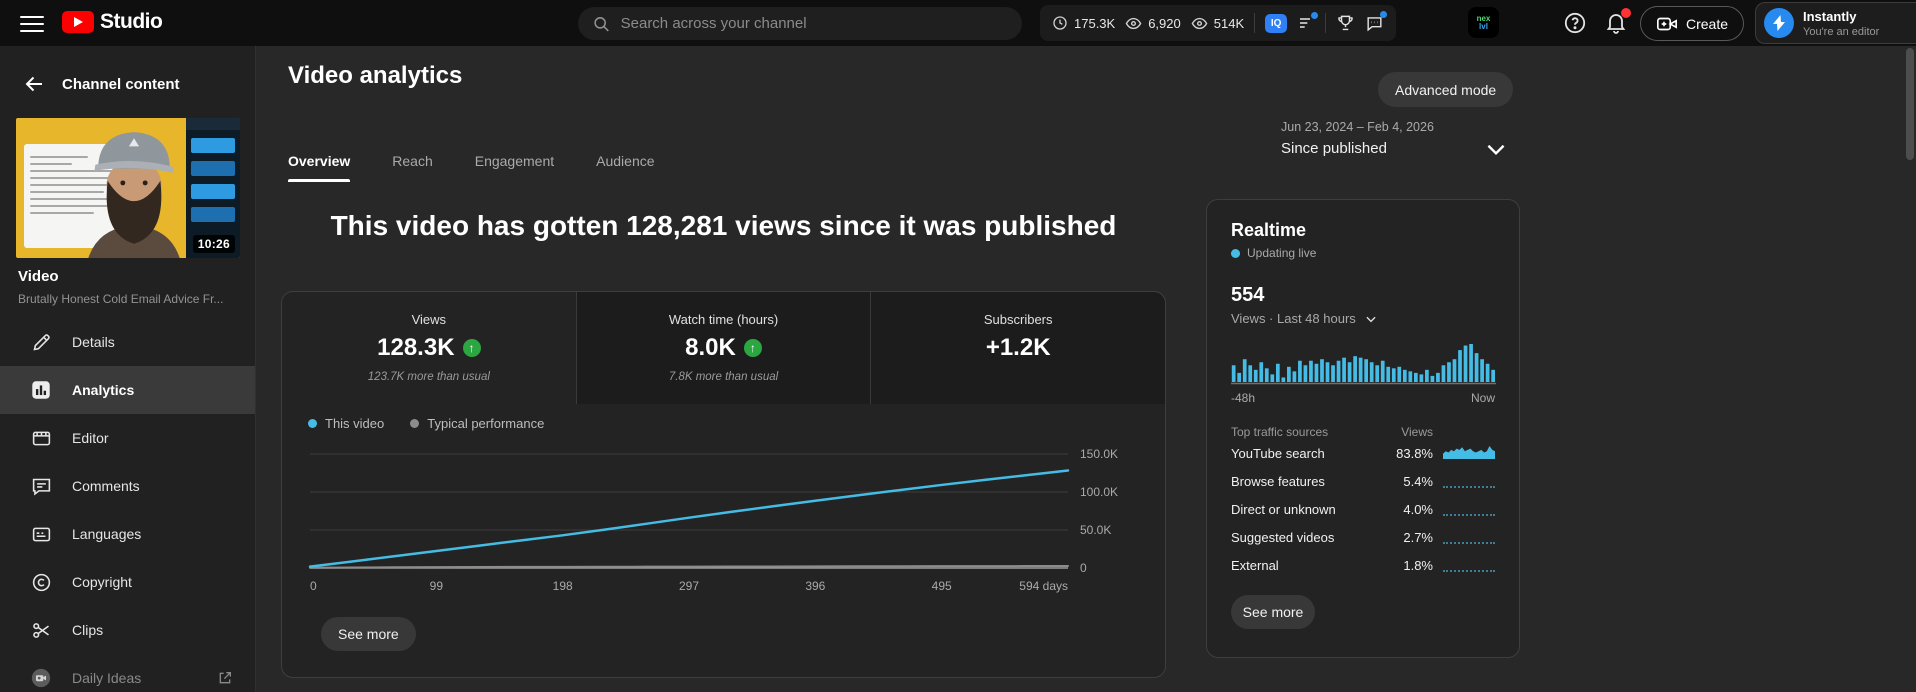 This screenshot has width=1916, height=692. Describe the element at coordinates (1384, 14) in the screenshot. I see `notification-dot` at that location.